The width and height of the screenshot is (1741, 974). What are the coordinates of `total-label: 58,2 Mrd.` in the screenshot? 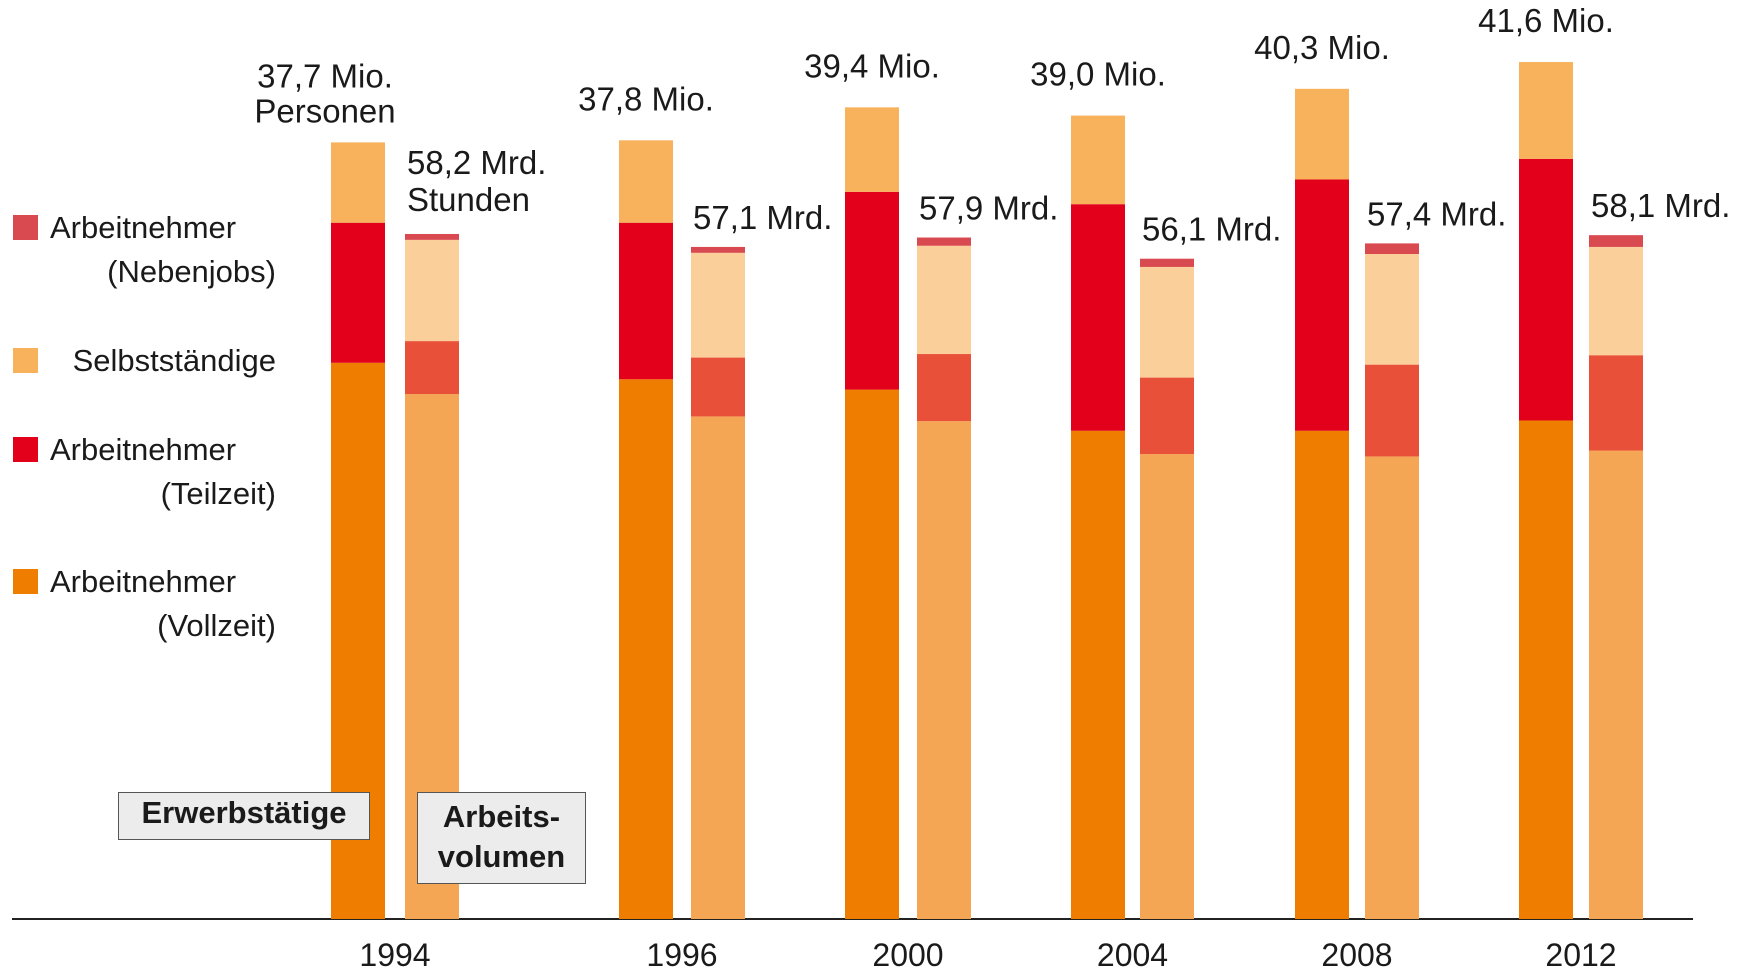 It's located at (476, 162).